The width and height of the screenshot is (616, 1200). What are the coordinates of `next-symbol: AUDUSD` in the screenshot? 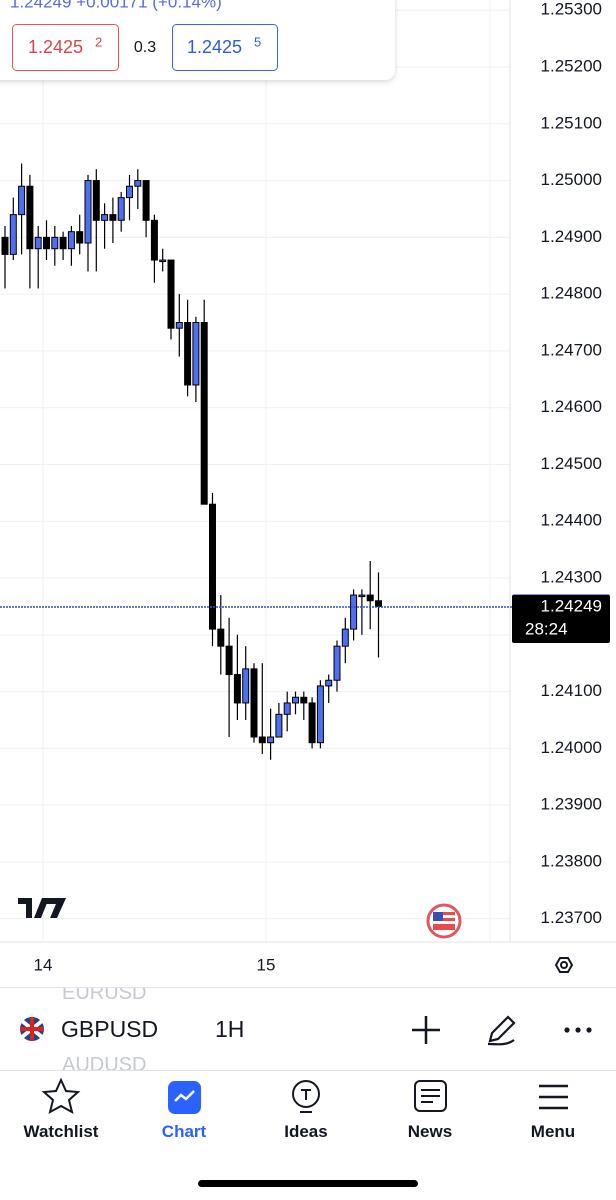 It's located at (104, 1062).